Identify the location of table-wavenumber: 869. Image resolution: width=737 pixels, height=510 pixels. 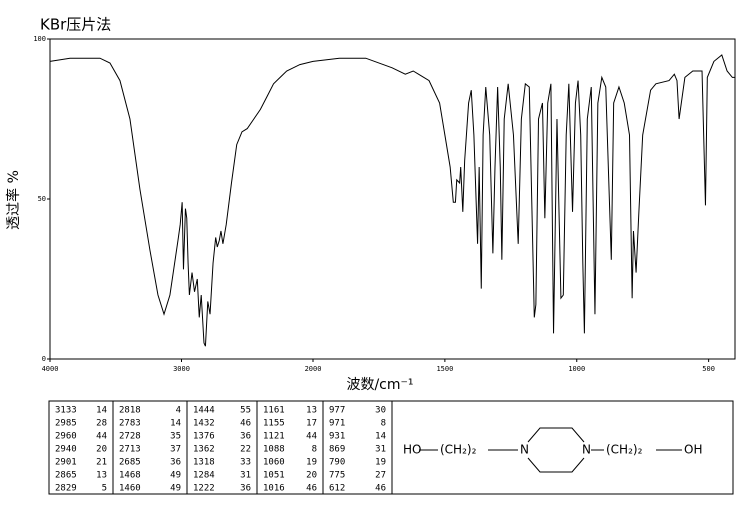
(337, 450).